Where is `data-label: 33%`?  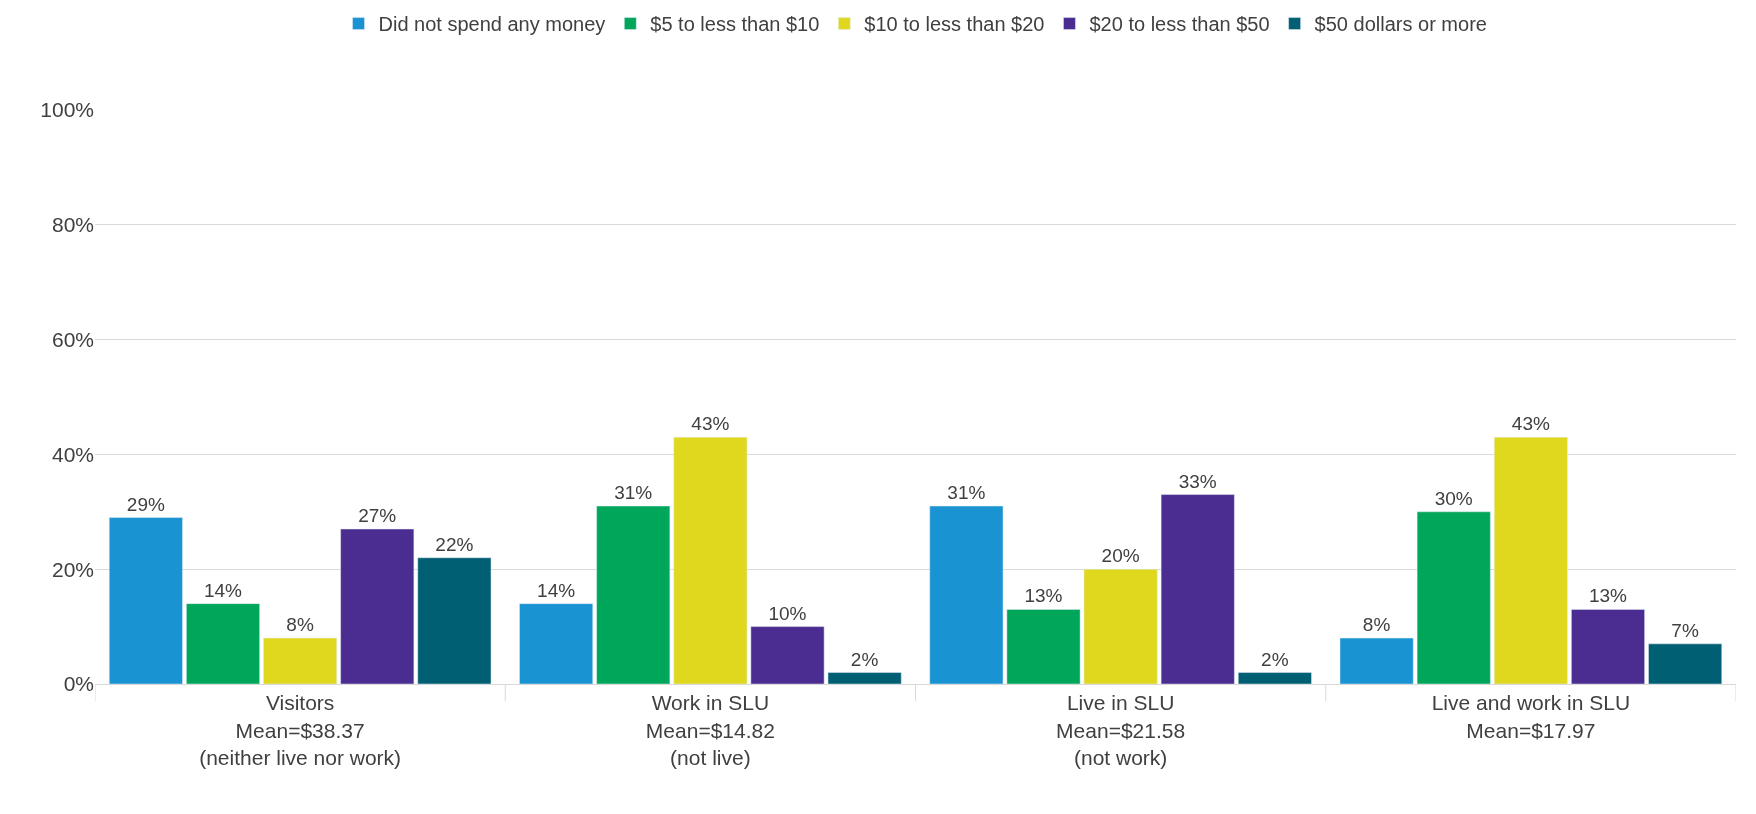 data-label: 33% is located at coordinates (1197, 481).